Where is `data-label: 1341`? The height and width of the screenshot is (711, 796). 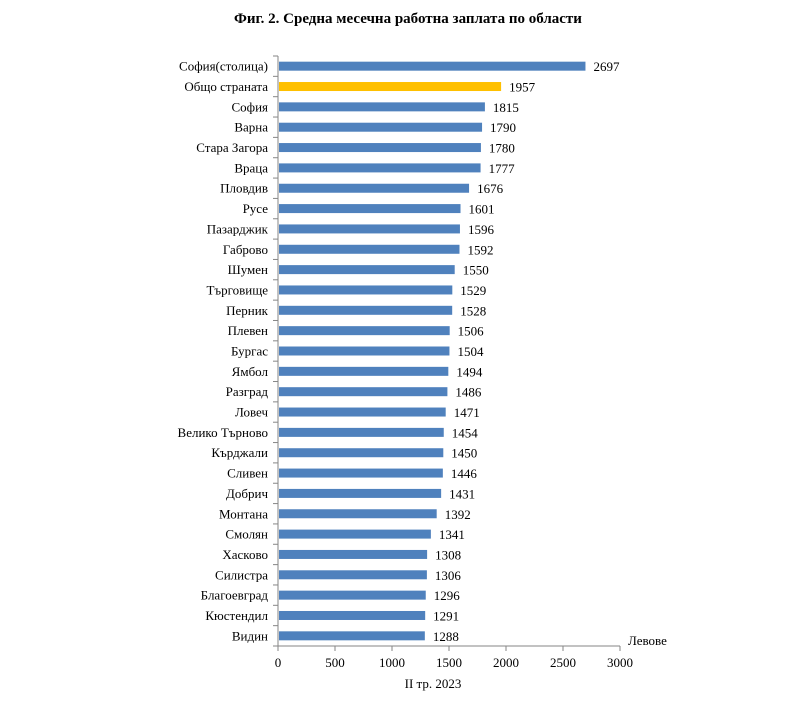
data-label: 1341 is located at coordinates (452, 534).